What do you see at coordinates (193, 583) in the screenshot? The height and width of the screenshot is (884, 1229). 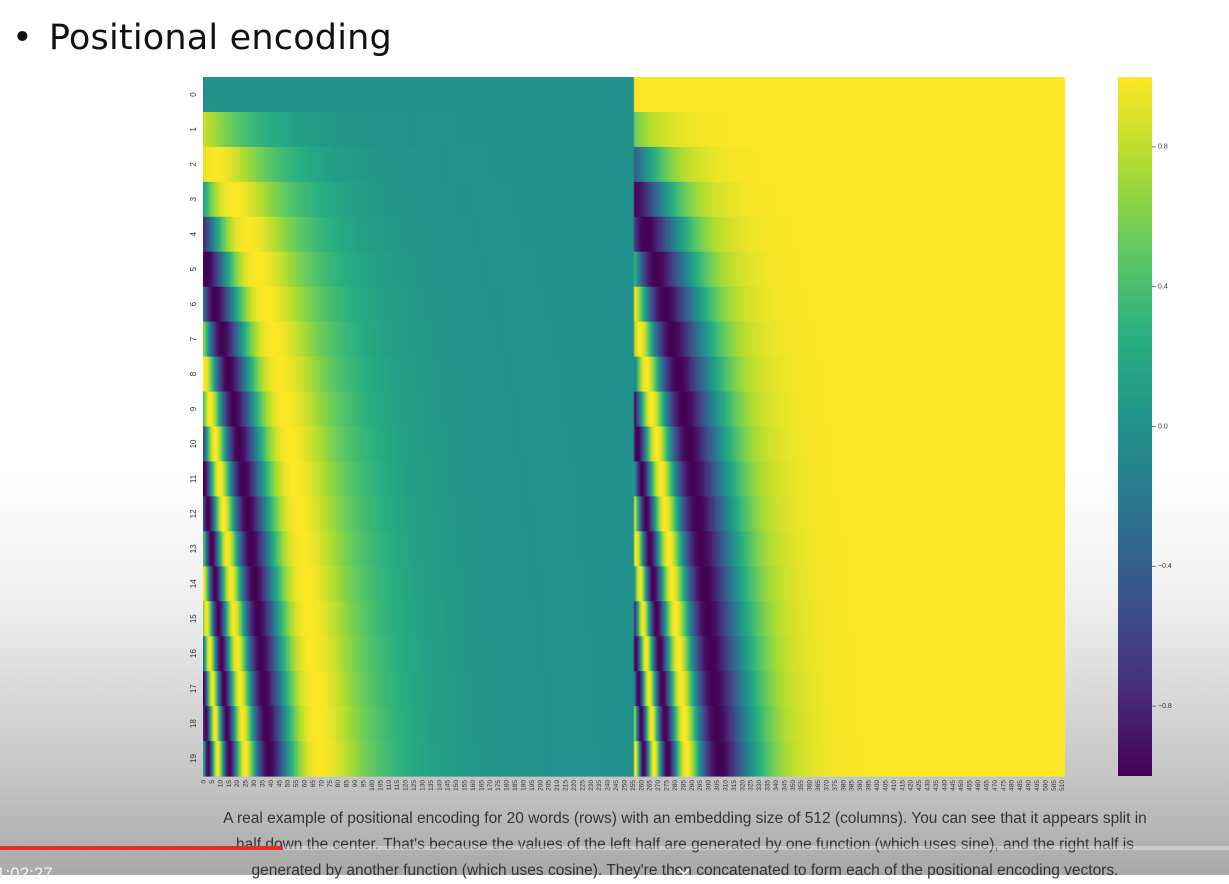 I see `row-tick-label: 14` at bounding box center [193, 583].